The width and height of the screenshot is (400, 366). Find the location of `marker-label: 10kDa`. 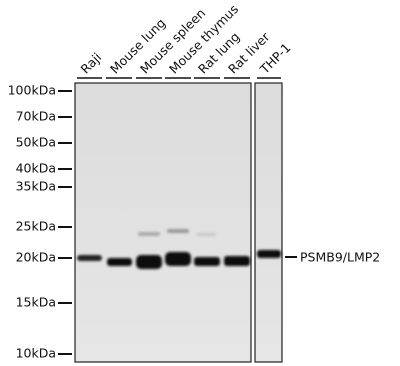

marker-label: 10kDa is located at coordinates (36, 353).